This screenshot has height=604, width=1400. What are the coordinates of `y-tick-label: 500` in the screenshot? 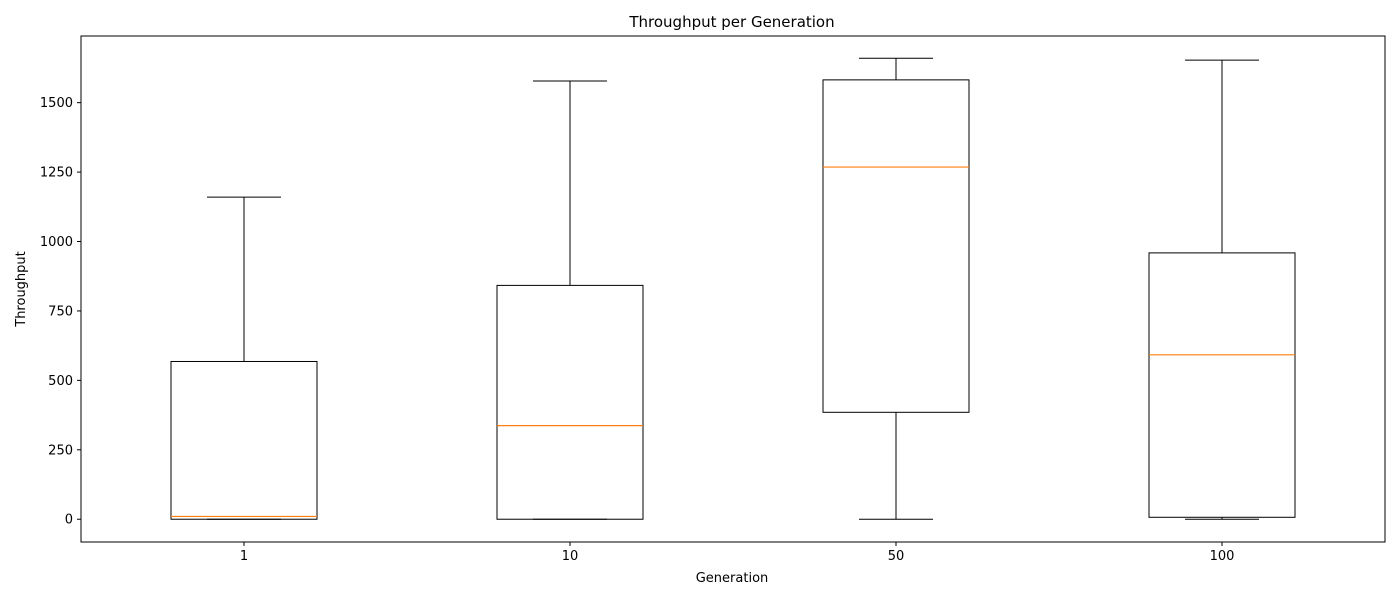 It's located at (60, 381).